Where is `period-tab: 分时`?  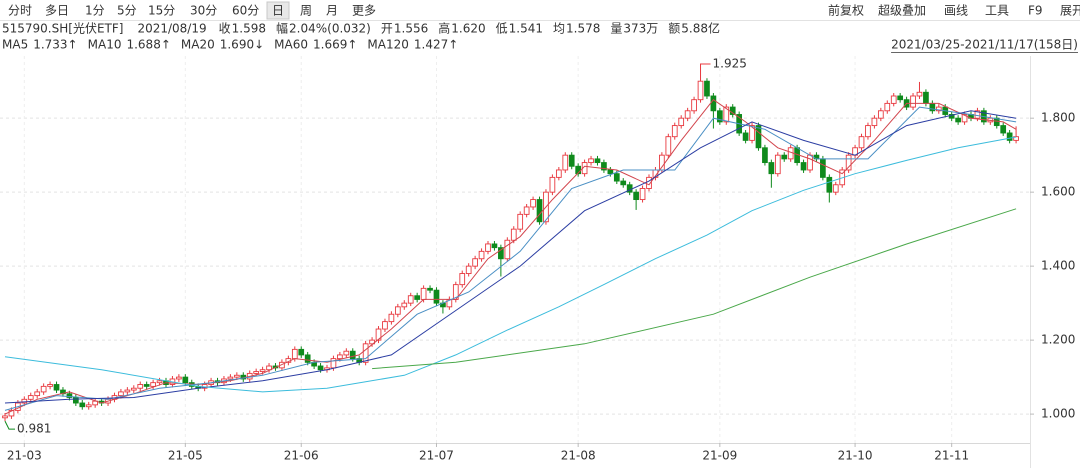 period-tab: 分时 is located at coordinates (20, 11).